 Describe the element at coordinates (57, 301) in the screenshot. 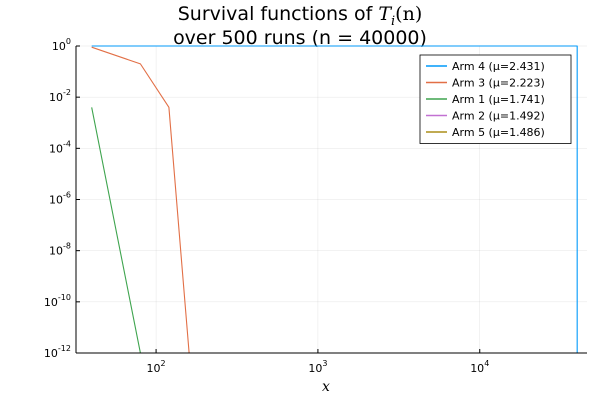

I see `y-tick-label: 10⁻¹⁰` at that location.